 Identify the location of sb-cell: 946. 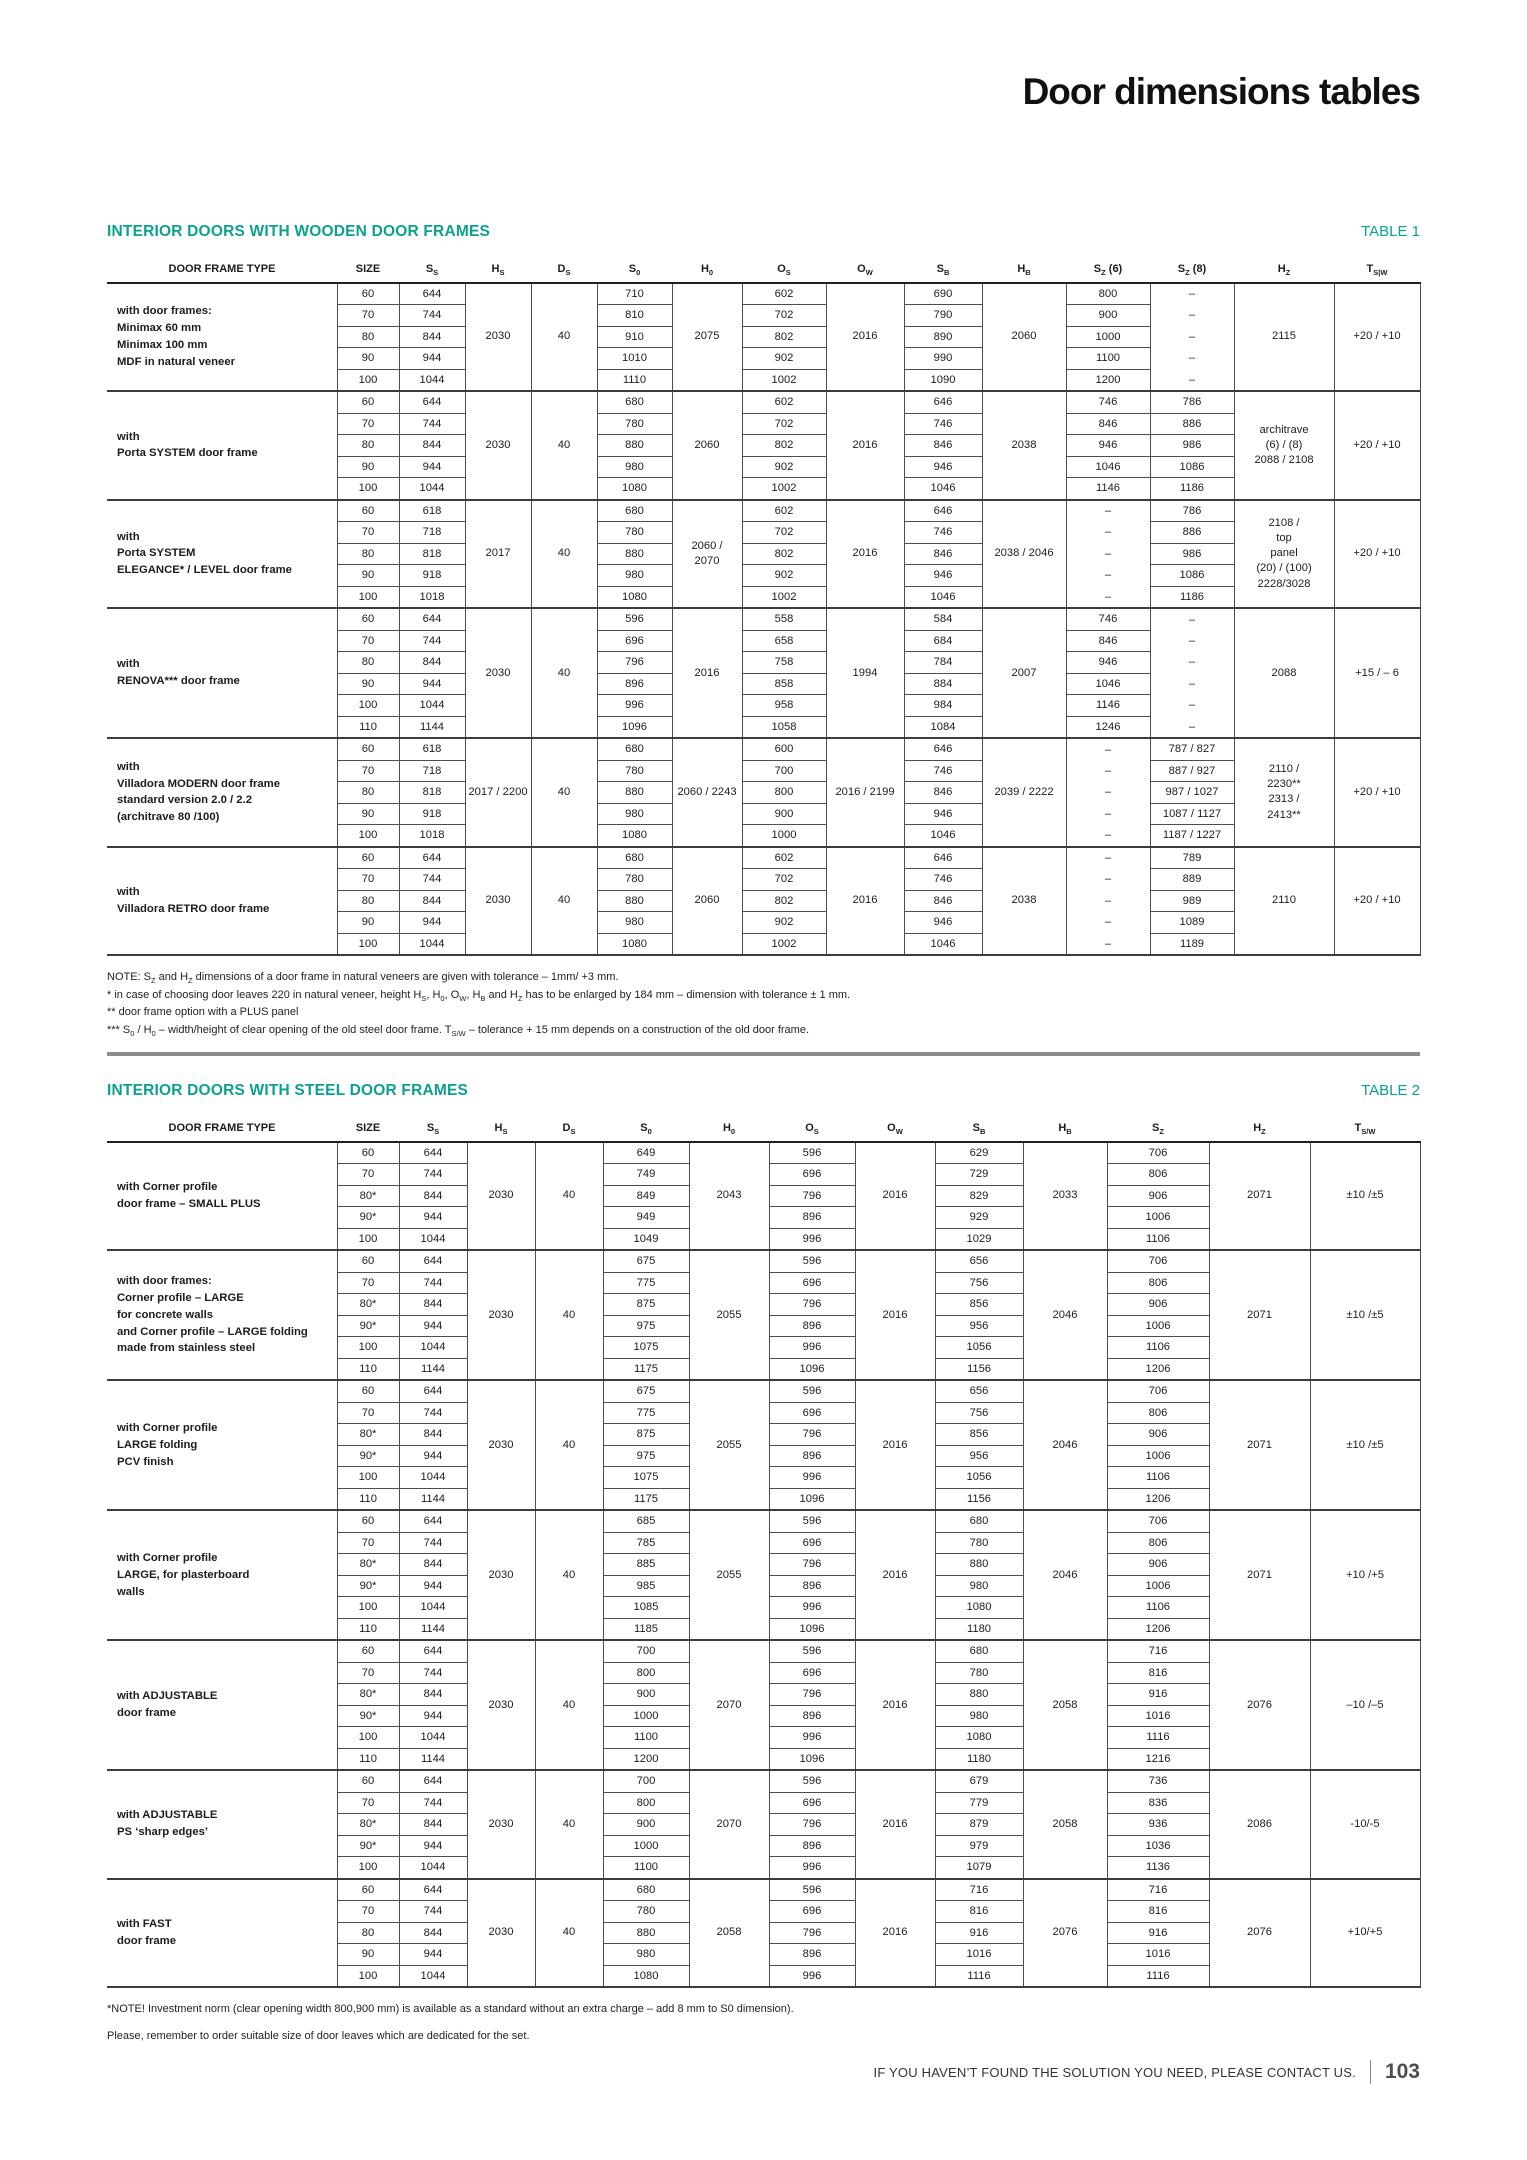
(943, 922).